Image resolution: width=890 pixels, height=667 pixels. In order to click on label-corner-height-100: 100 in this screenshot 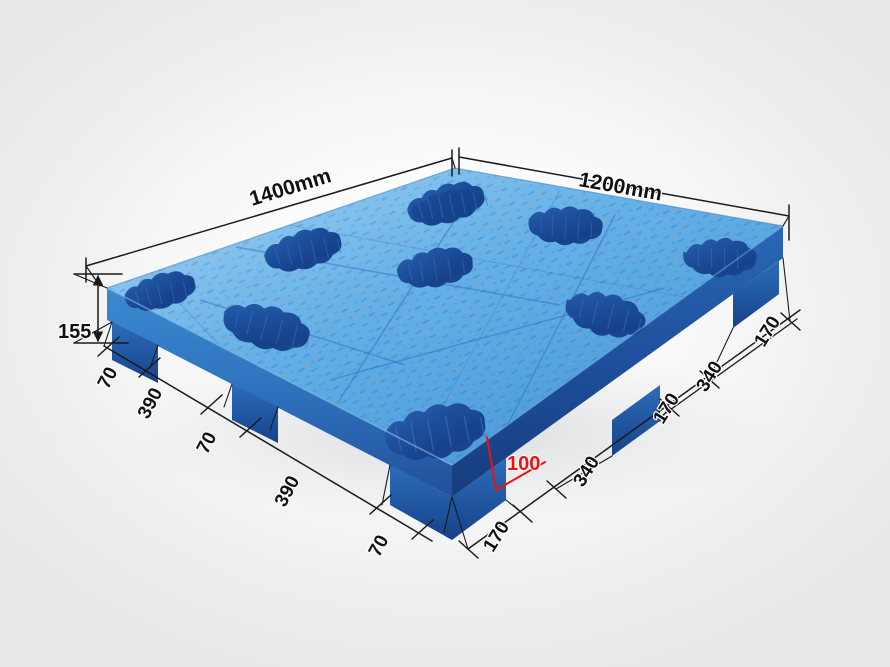, I will do `click(523, 464)`.